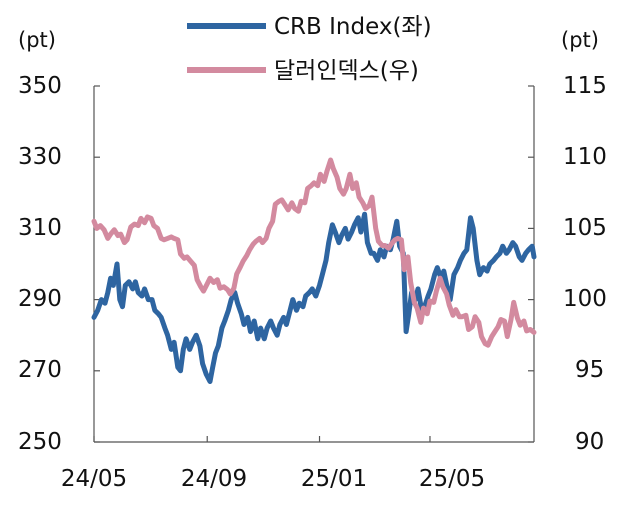  I want to click on left-axis-unit: (pt), so click(37, 40).